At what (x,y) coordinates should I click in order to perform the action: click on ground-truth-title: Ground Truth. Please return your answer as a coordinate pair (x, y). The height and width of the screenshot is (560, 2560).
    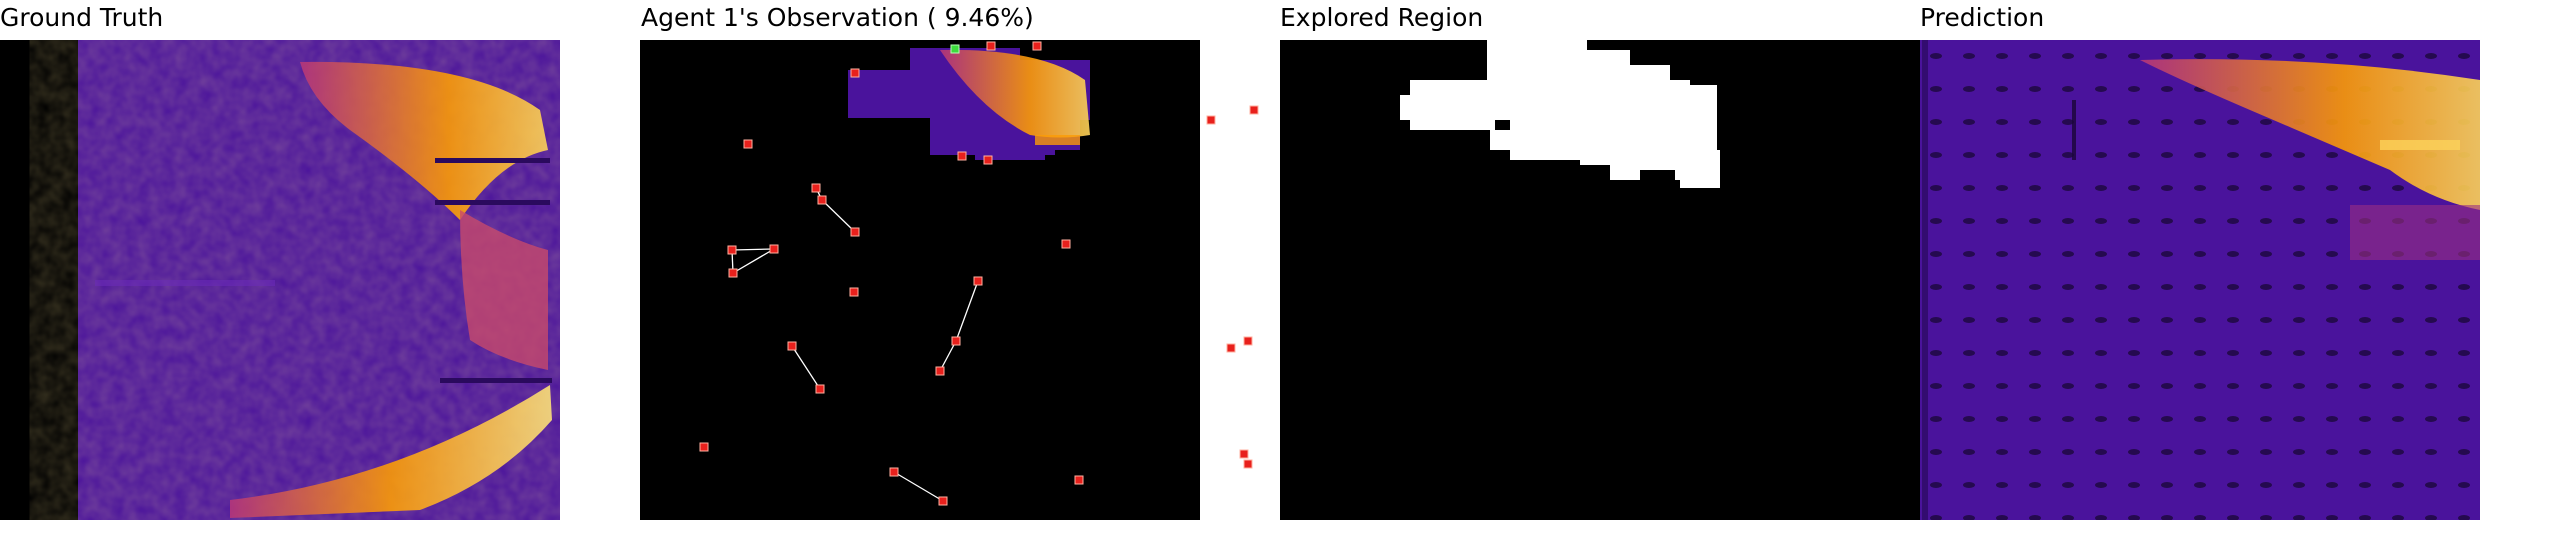
    Looking at the image, I should click on (82, 17).